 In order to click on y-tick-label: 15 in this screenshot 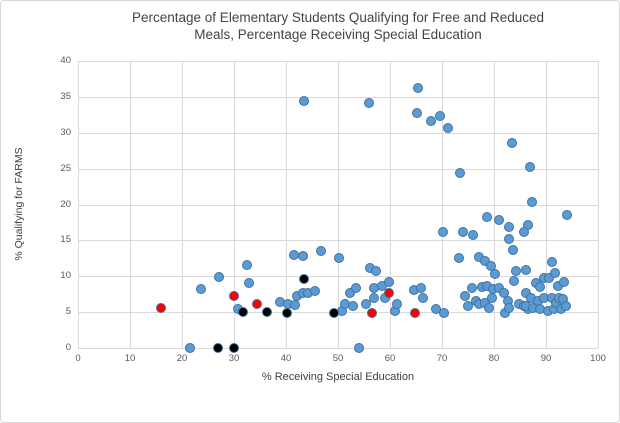, I will do `click(65, 240)`.